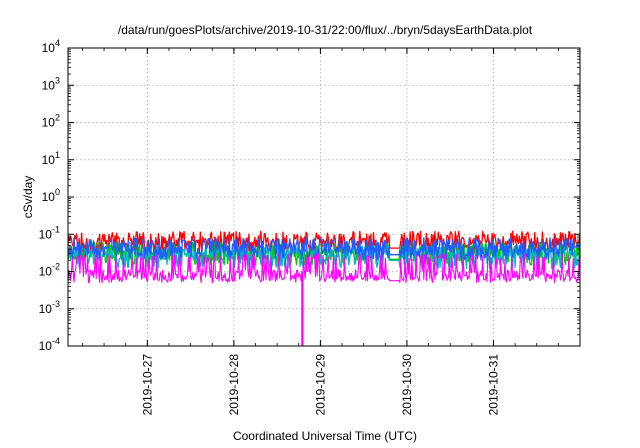  What do you see at coordinates (407, 385) in the screenshot?
I see `x-tick-label: 2019-10-30` at bounding box center [407, 385].